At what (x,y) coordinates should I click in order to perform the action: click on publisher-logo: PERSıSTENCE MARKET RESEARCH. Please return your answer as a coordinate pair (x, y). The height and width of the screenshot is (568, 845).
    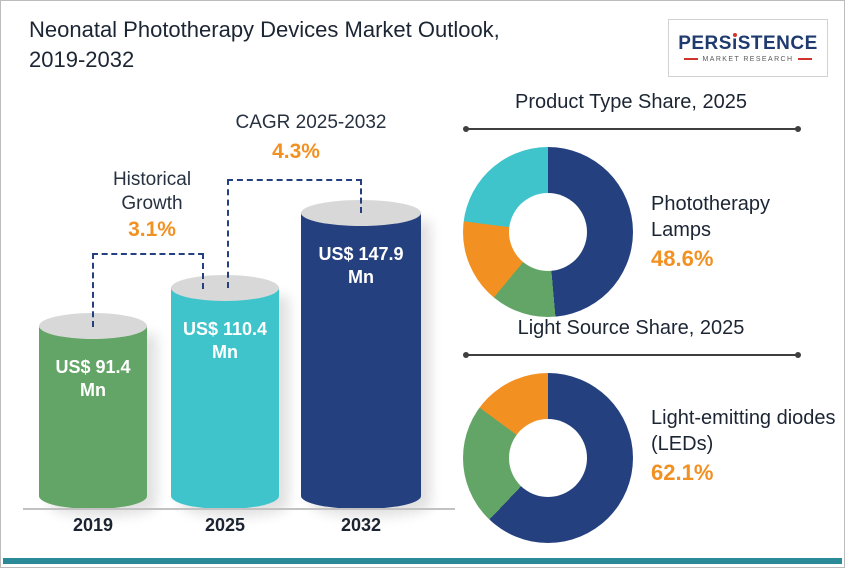
    Looking at the image, I should click on (748, 48).